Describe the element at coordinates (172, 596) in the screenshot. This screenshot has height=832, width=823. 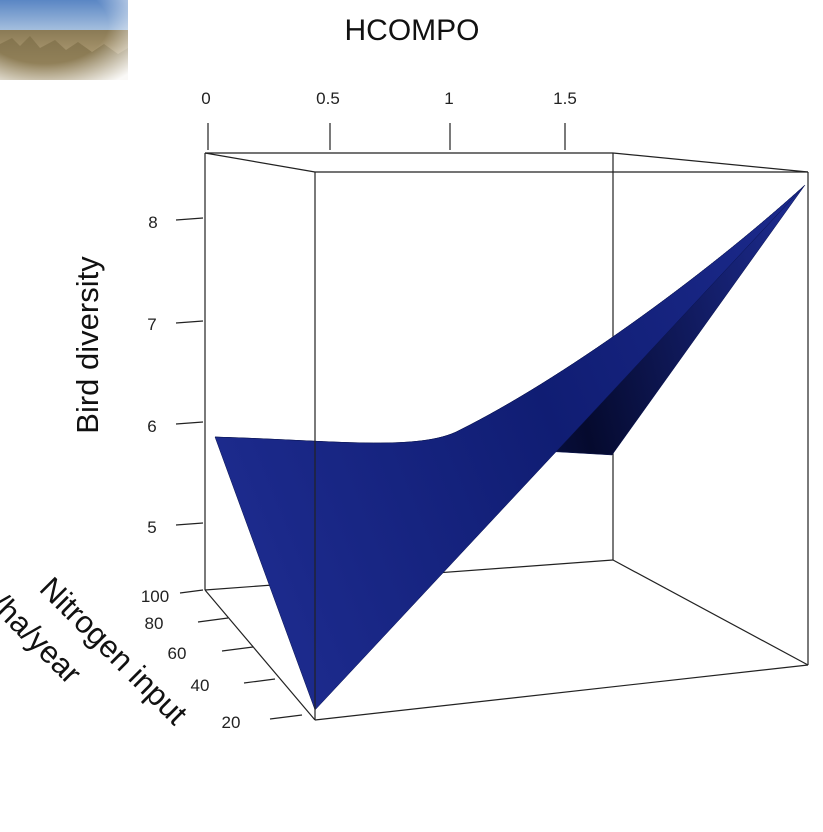
I see `y-tick: 100` at that location.